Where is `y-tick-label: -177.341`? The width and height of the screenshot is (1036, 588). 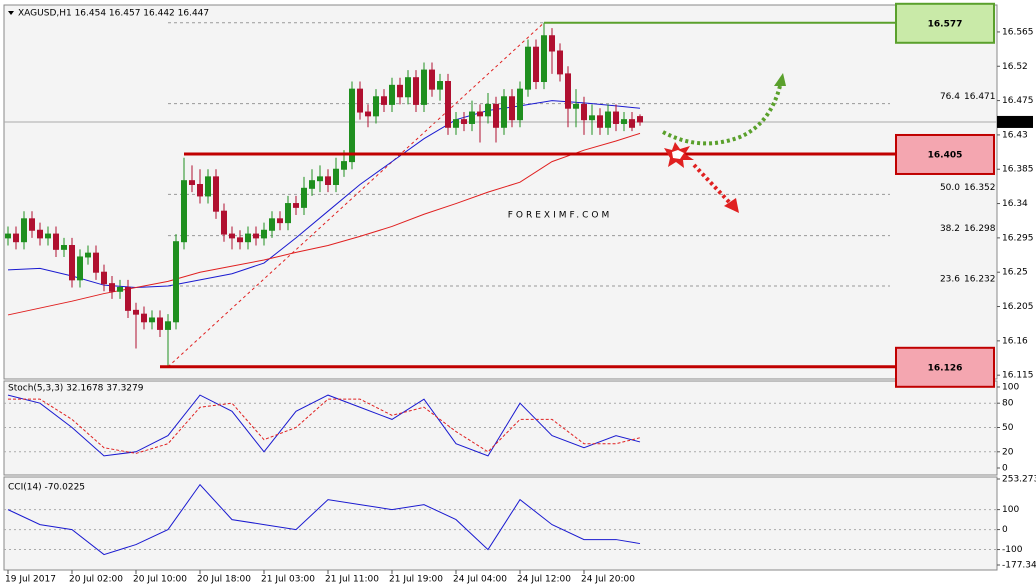
y-tick-label: -177.341 is located at coordinates (1019, 566).